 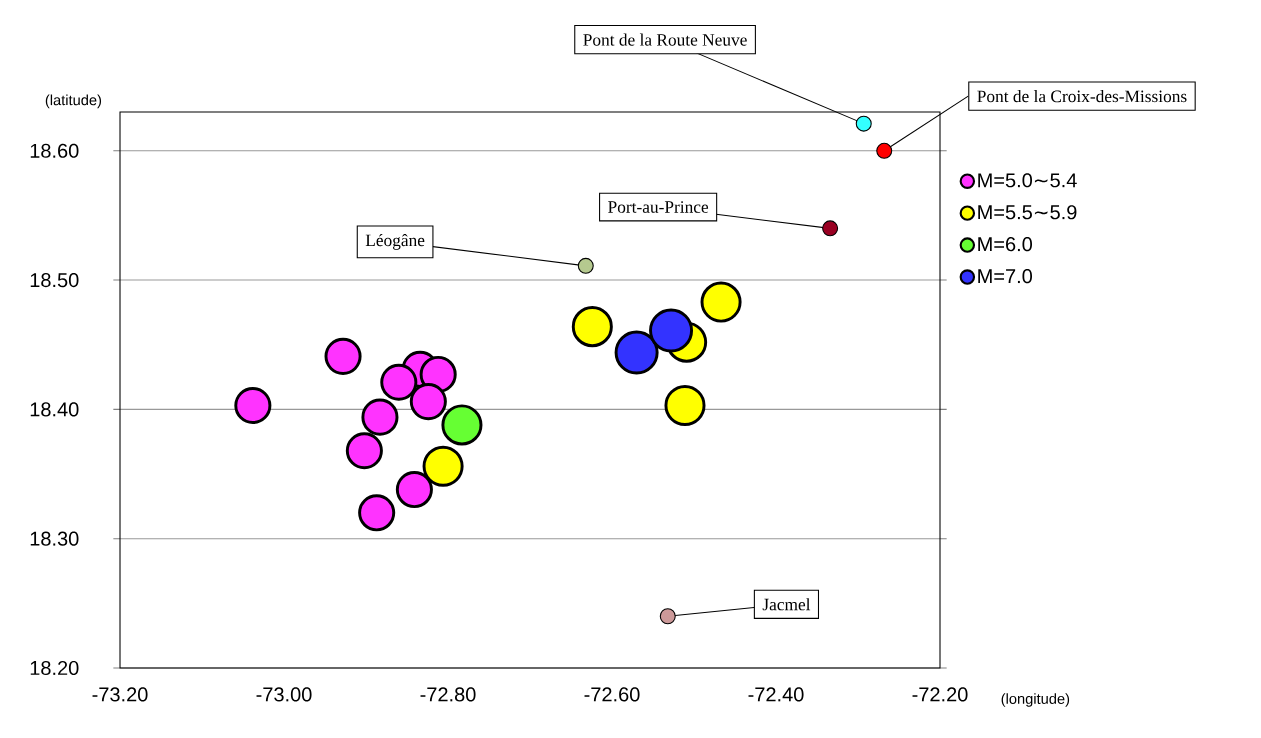 What do you see at coordinates (1027, 180) in the screenshot?
I see `legend-label: M=5.0∼5.4` at bounding box center [1027, 180].